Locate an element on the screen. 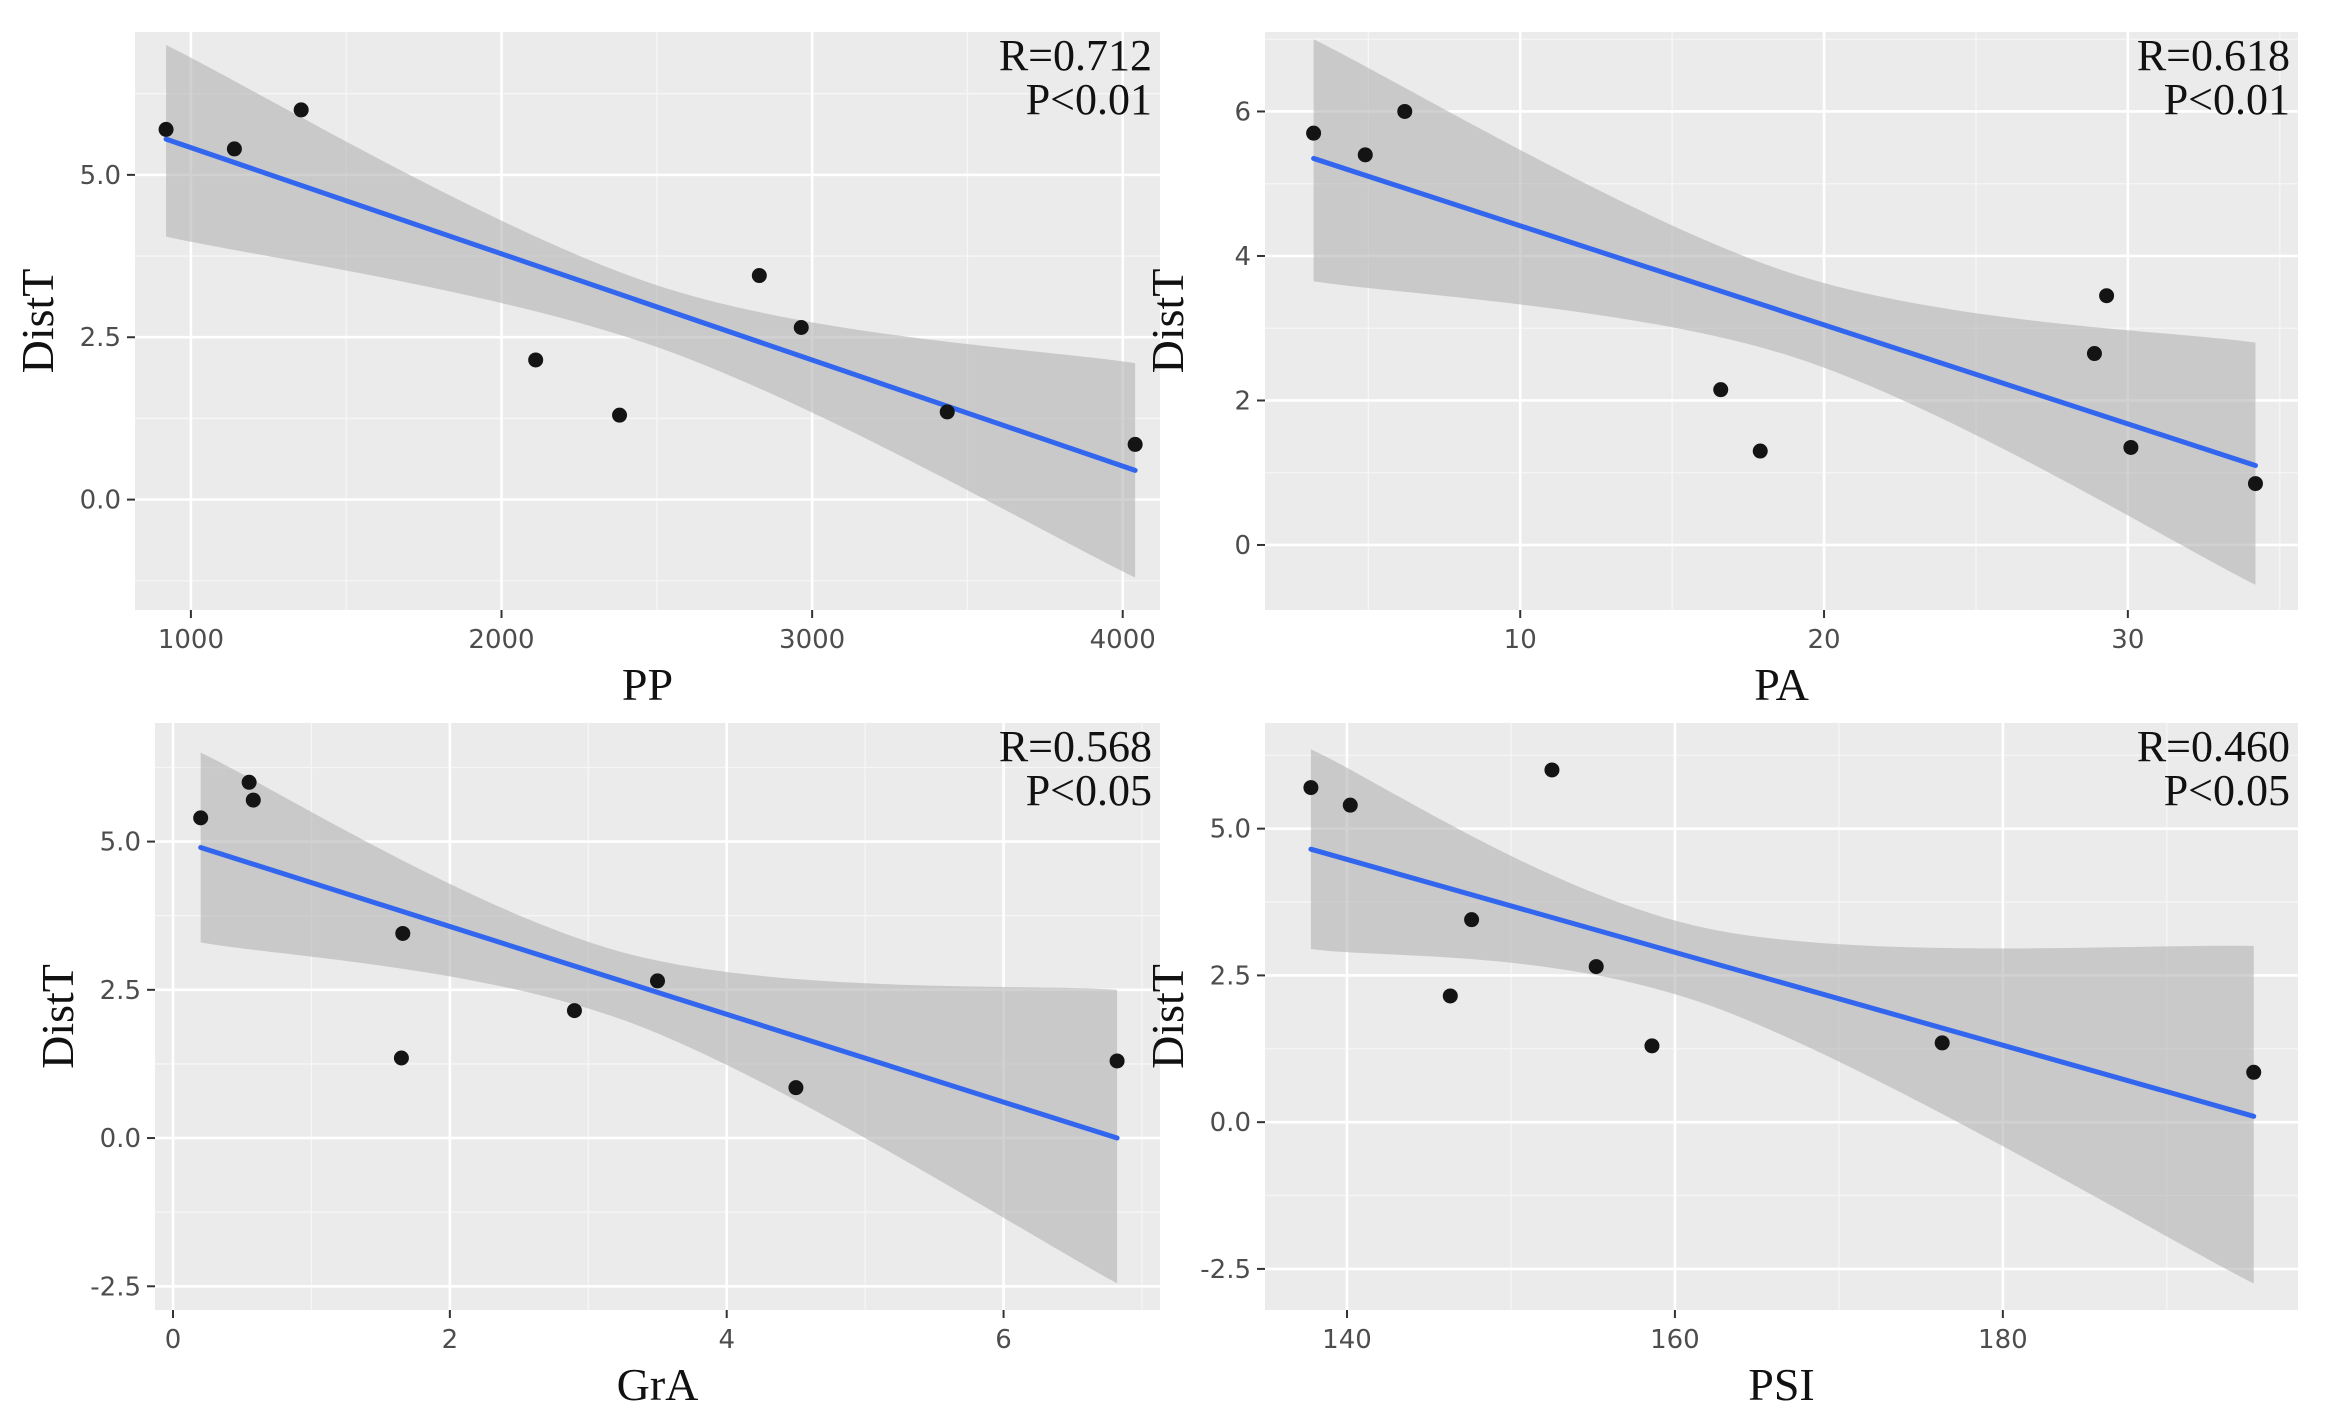 This screenshot has width=2333, height=1408. x-tick-label: 30 is located at coordinates (2127, 640).